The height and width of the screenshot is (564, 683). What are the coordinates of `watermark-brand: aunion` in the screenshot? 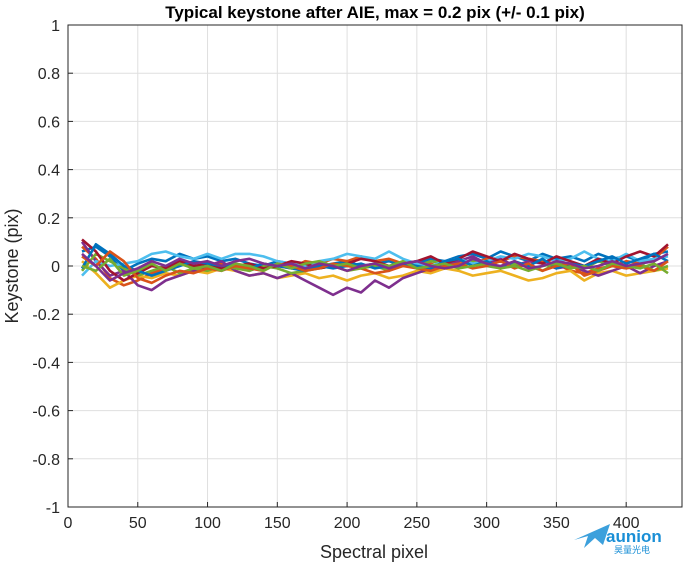 It's located at (634, 536).